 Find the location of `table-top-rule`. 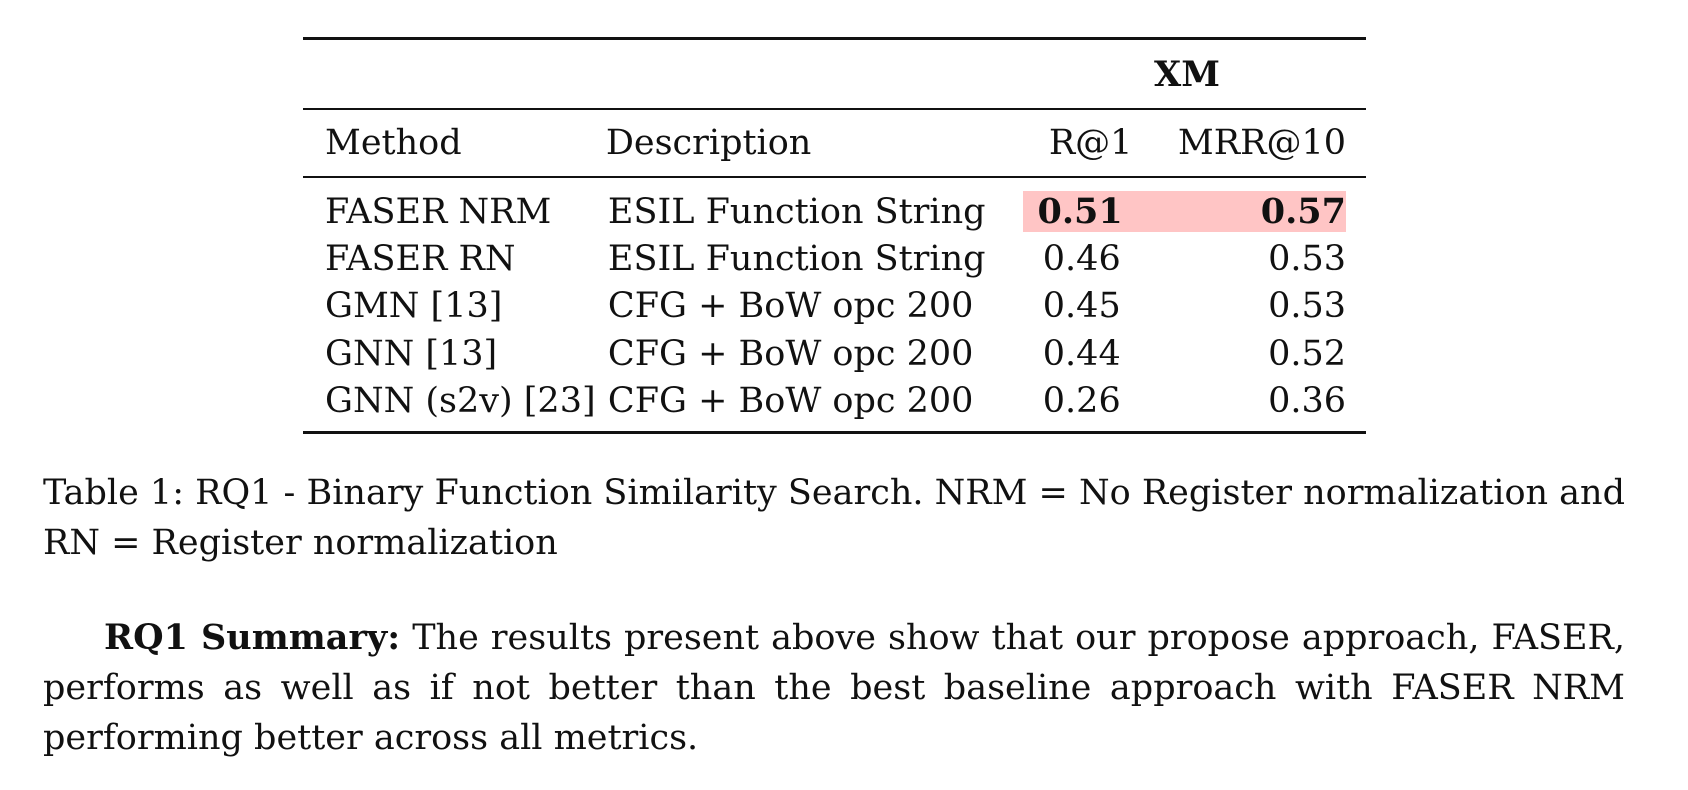

table-top-rule is located at coordinates (834, 38).